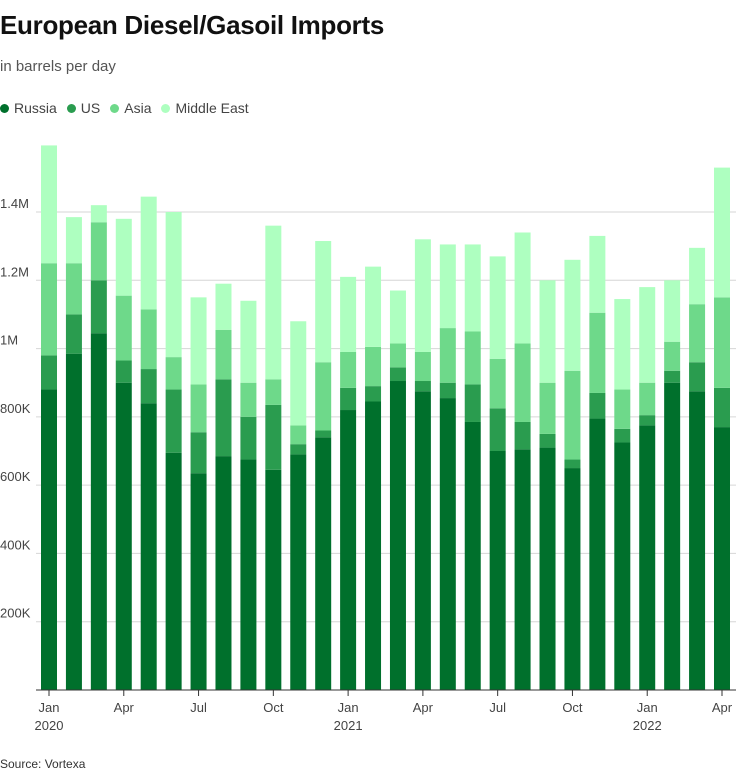 This screenshot has width=736, height=777. Describe the element at coordinates (71, 108) in the screenshot. I see `legend-swatch-us` at that location.